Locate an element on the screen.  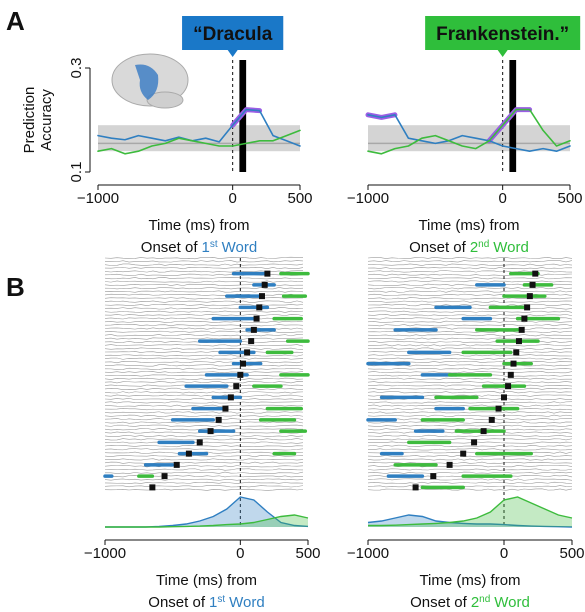
callout-box is located at coordinates (503, 36).